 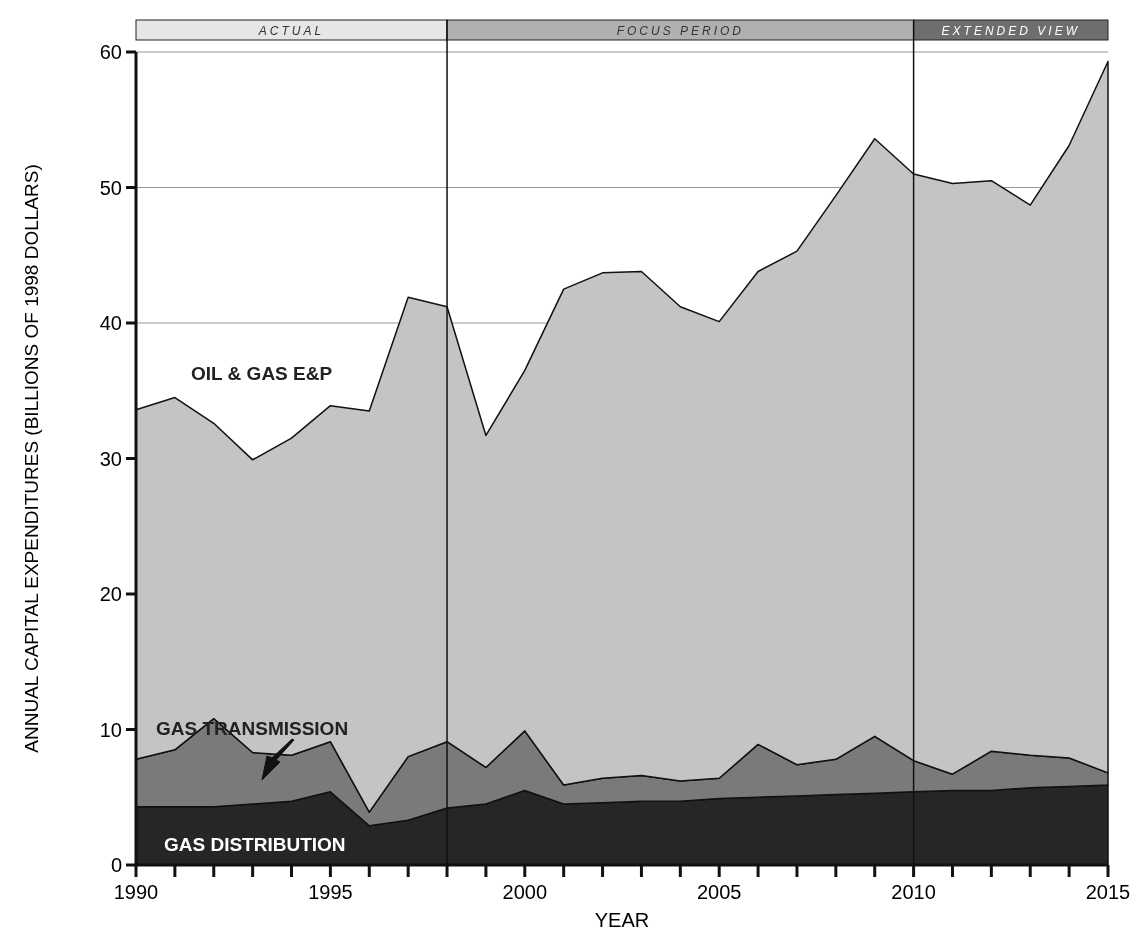 What do you see at coordinates (110, 458) in the screenshot?
I see `y-tick-label: 30` at bounding box center [110, 458].